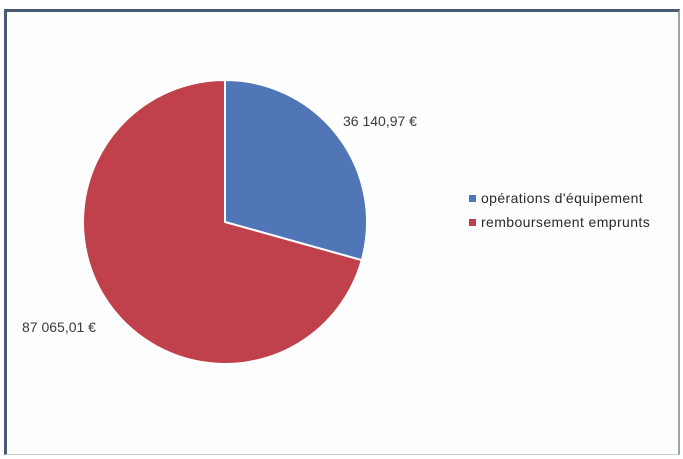 This screenshot has height=459, width=683. I want to click on legend-swatch-equipement, so click(472, 198).